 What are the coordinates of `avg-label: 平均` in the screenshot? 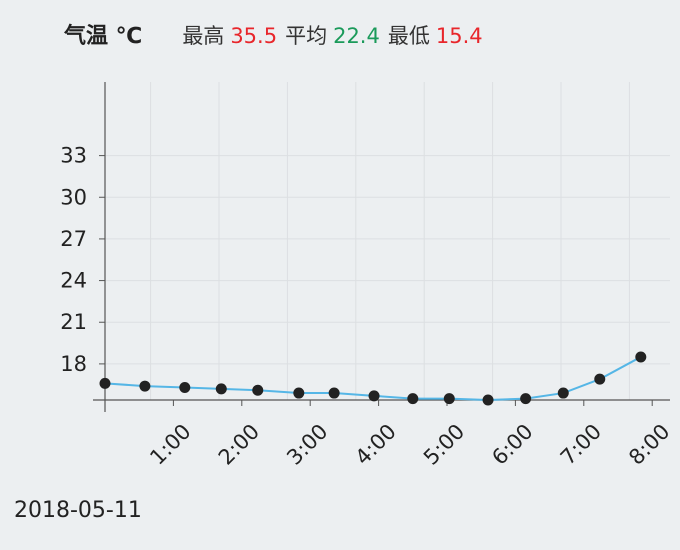 It's located at (306, 36).